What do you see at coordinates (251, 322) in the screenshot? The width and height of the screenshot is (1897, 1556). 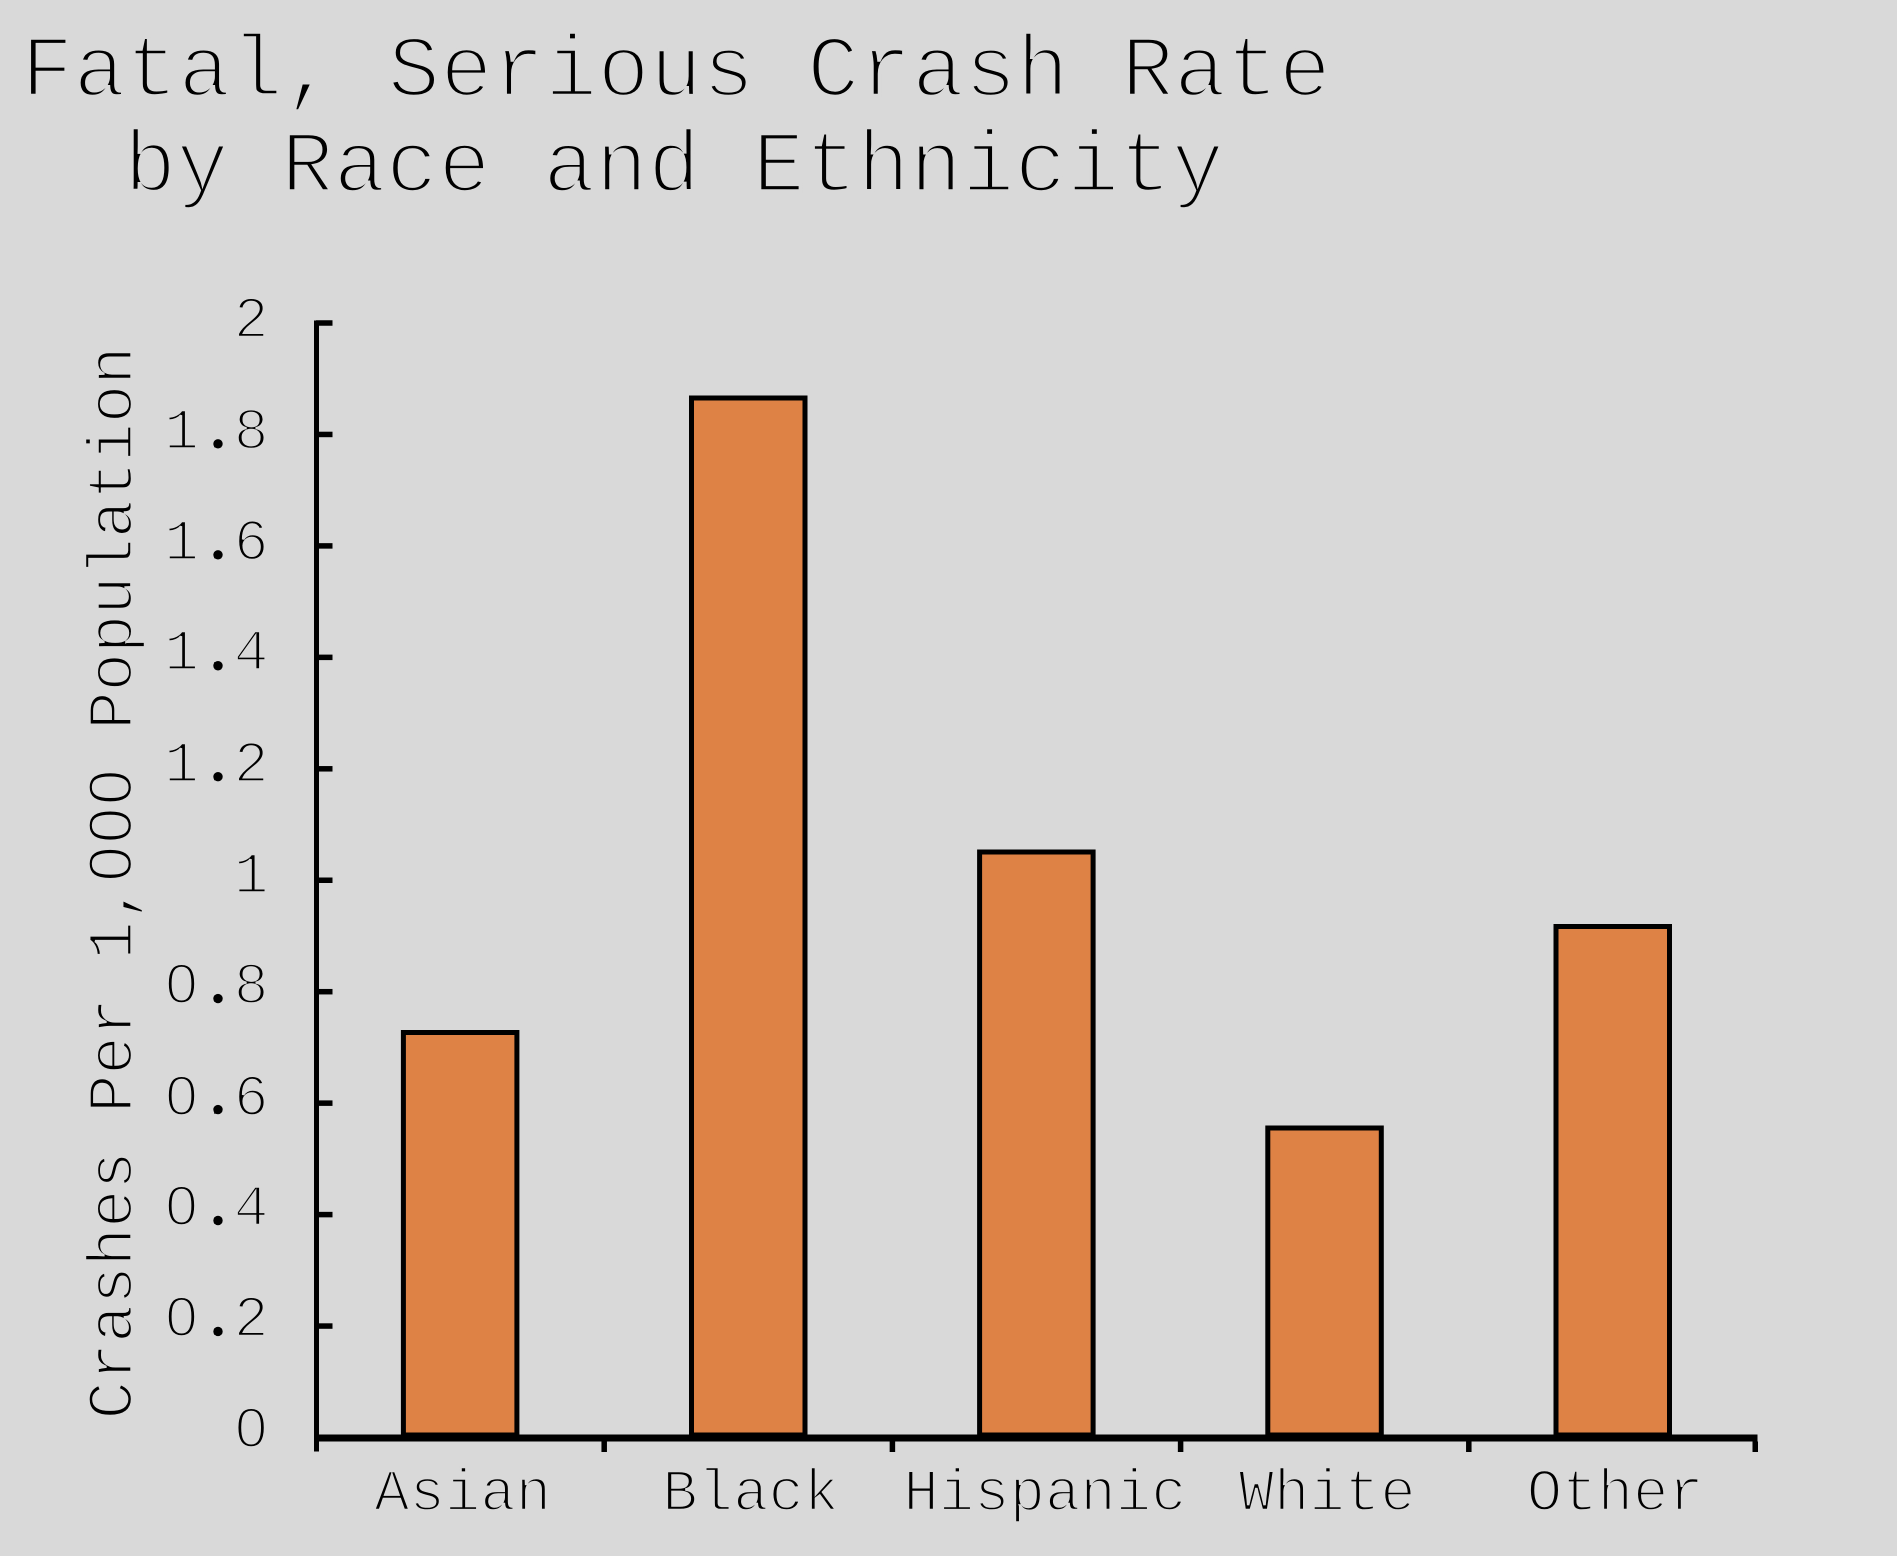 I see `svg-text: 2` at bounding box center [251, 322].